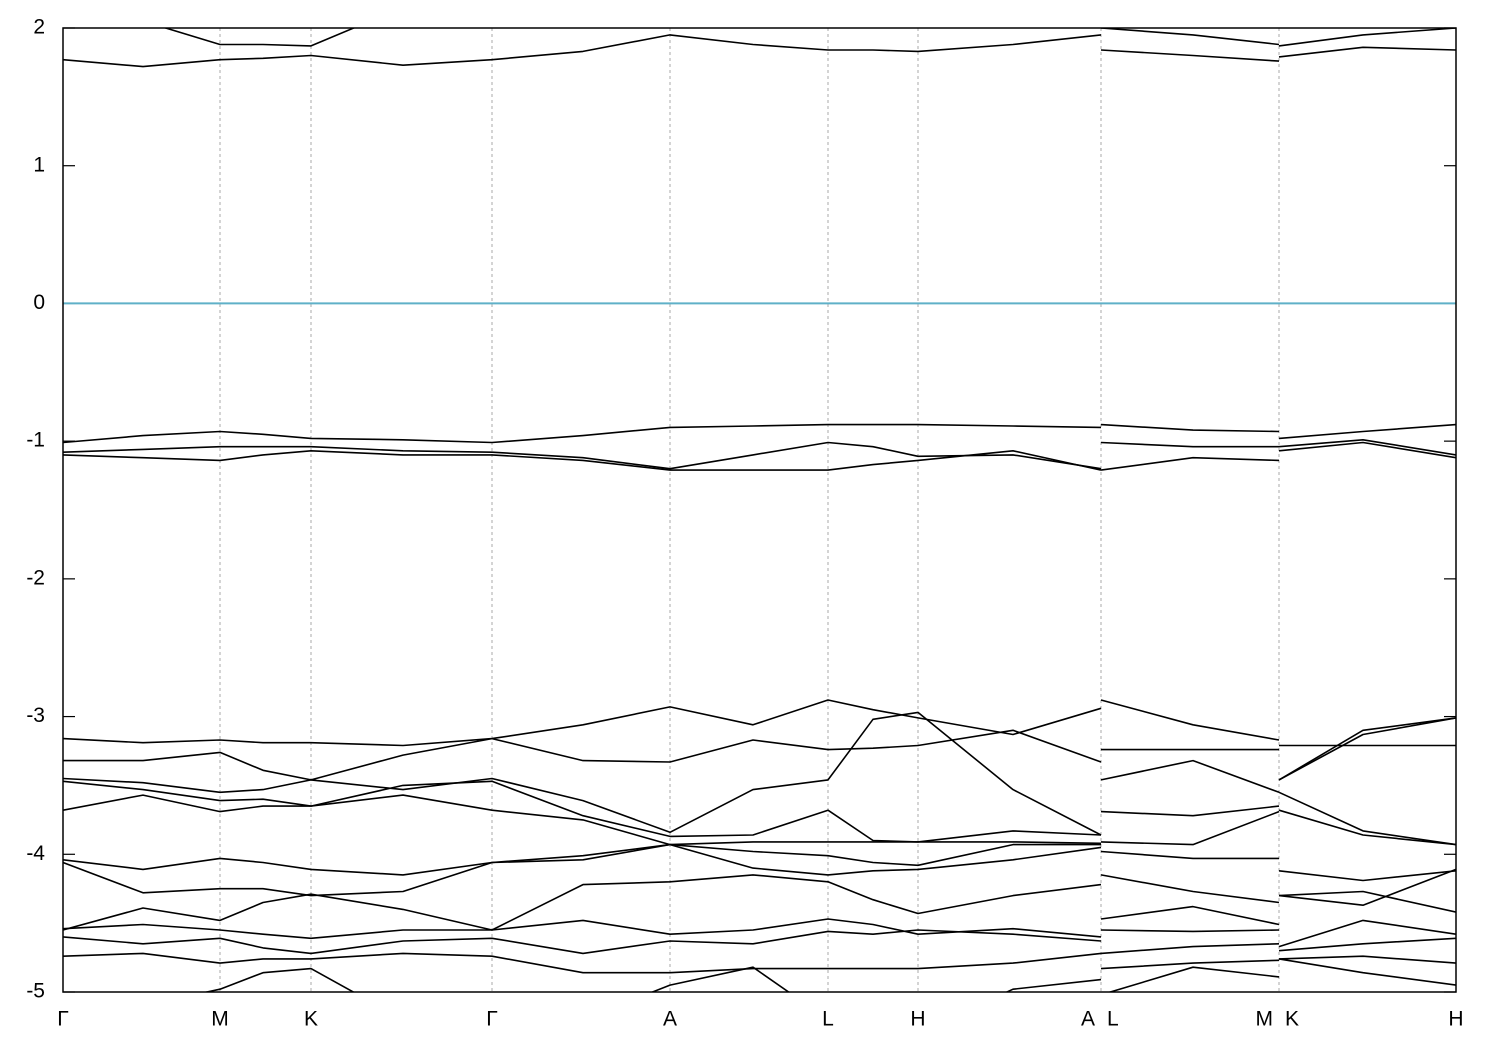 The image size is (1500, 1055). Describe the element at coordinates (35, 991) in the screenshot. I see `y-tick-label: -5` at that location.